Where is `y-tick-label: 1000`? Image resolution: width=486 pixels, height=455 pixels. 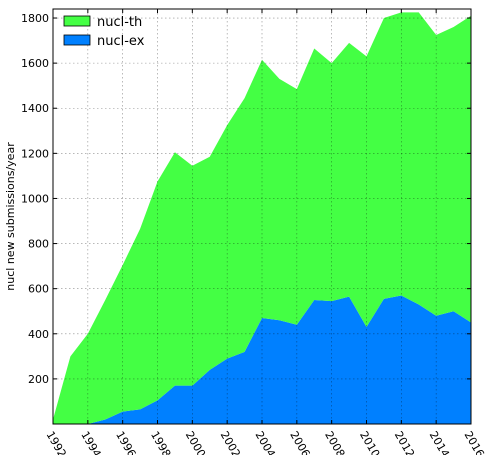
y-tick-label: 1000 is located at coordinates (35, 198).